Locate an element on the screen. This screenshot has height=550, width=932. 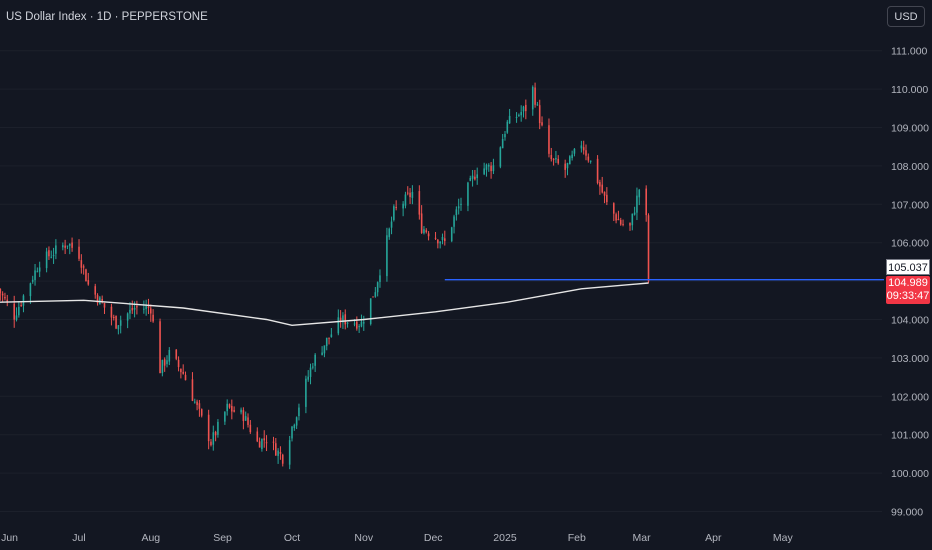
price-tick-label: 108.000 is located at coordinates (910, 167).